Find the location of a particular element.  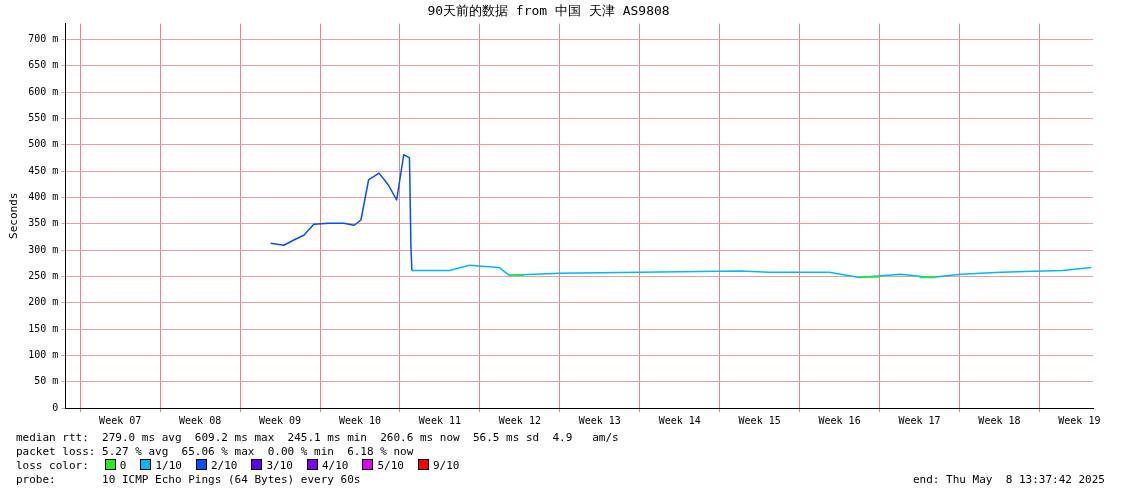

x-tick-label: Week 07 is located at coordinates (120, 420).